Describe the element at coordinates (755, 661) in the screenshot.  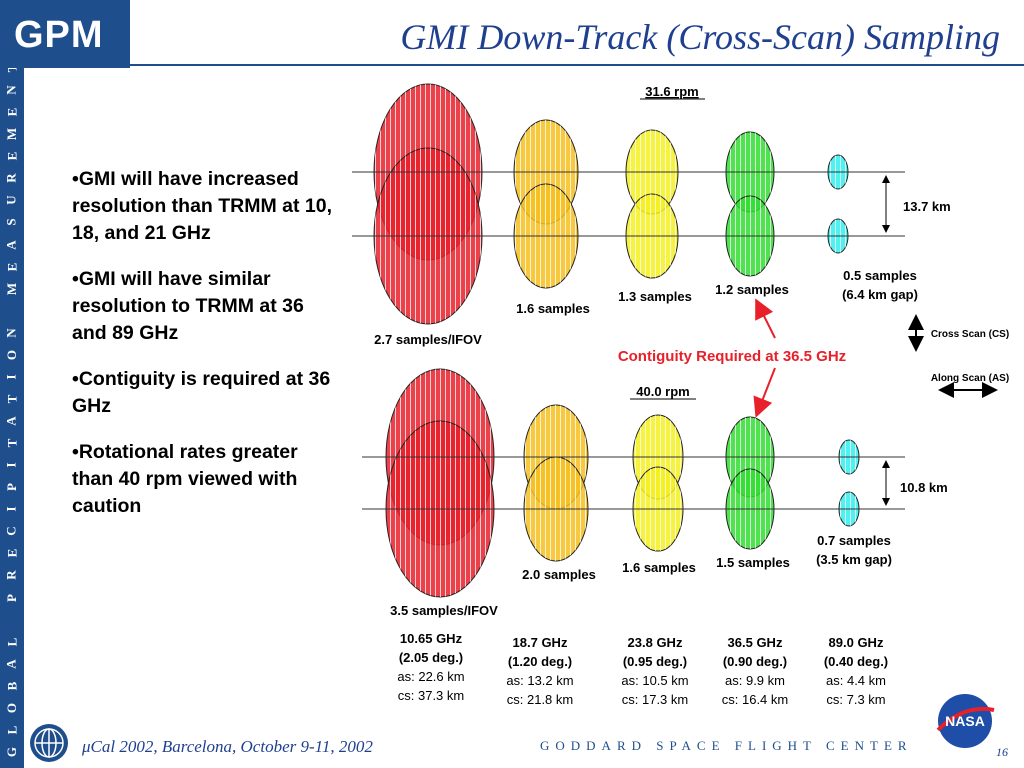
I see `channel-label: (0.90 deg.)` at that location.